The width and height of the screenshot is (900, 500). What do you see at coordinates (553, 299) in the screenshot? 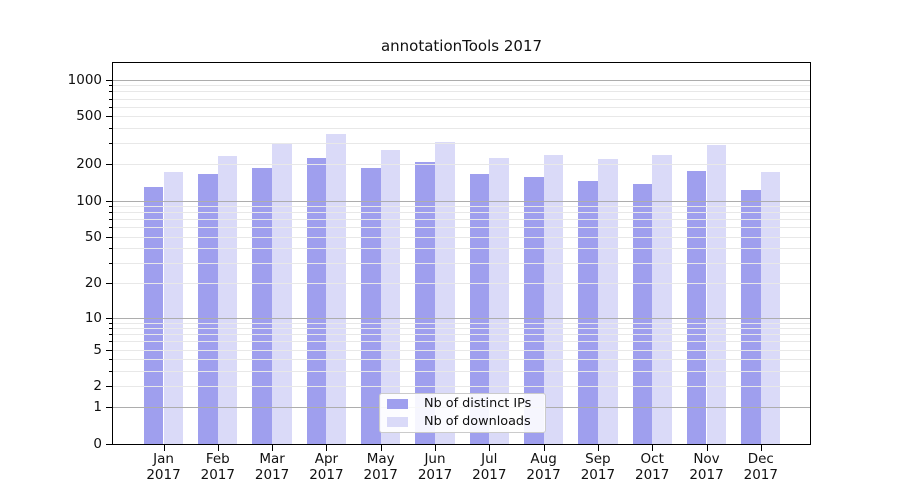
I see `bar-downloads-aug` at bounding box center [553, 299].